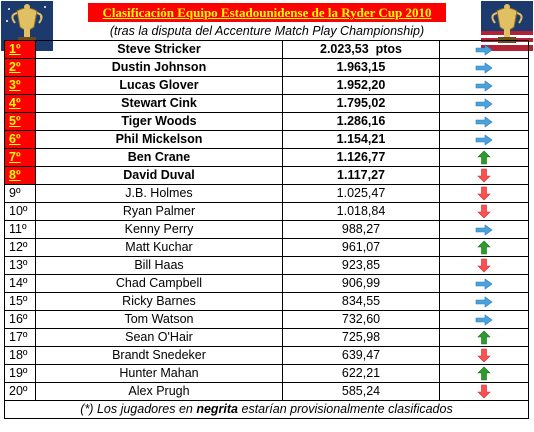 The image size is (534, 432). What do you see at coordinates (159, 373) in the screenshot?
I see `player-name: Hunter Mahan` at bounding box center [159, 373].